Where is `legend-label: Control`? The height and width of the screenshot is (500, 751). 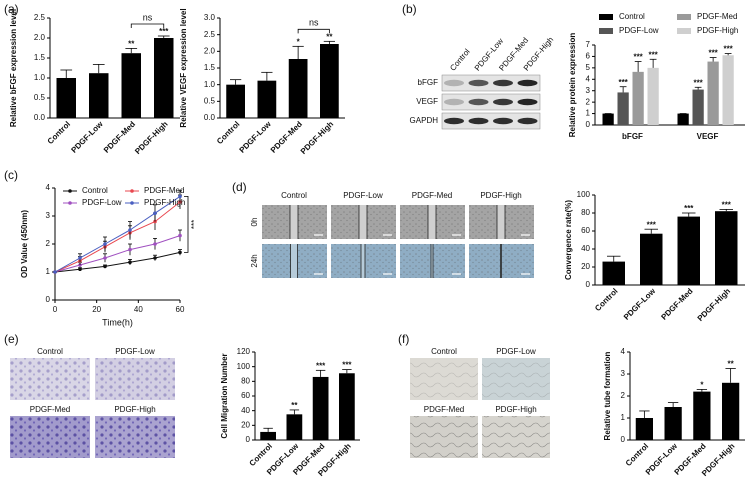
legend-label: Control is located at coordinates (632, 16).